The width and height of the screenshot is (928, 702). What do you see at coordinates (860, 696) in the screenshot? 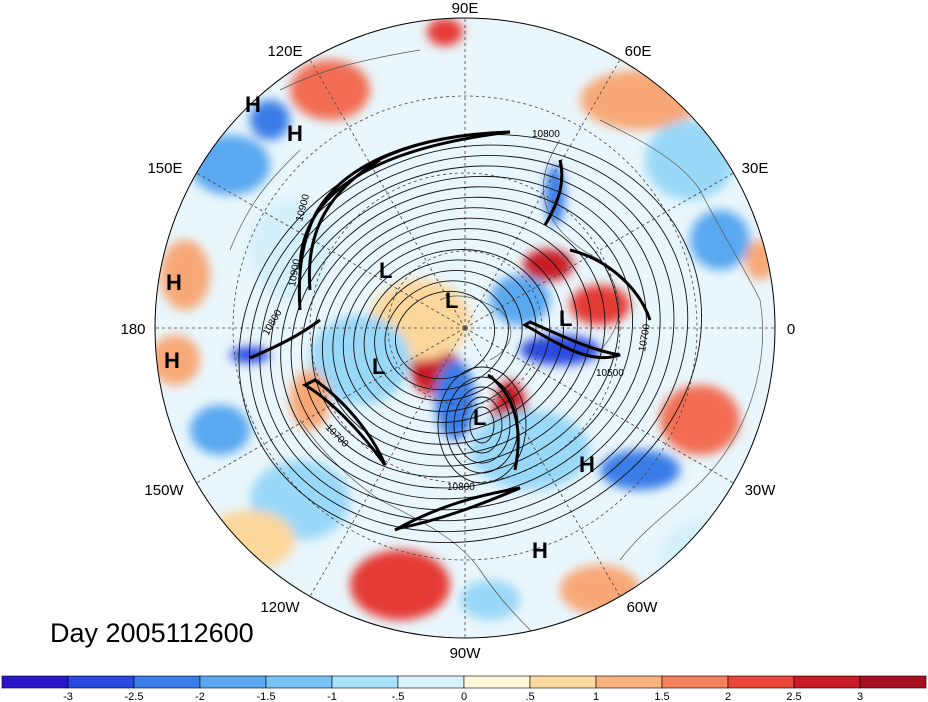
I see `colorbar-tick-label: 3` at bounding box center [860, 696].